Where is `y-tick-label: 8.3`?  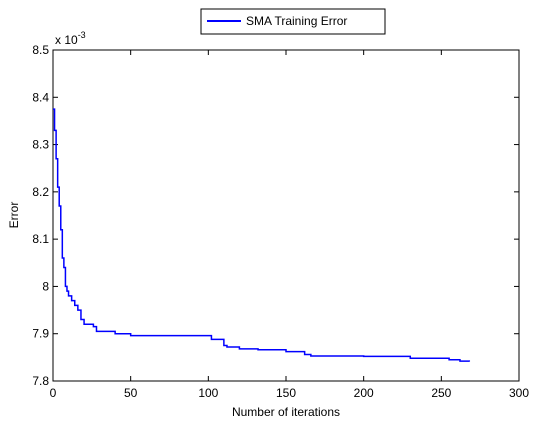
y-tick-label: 8.3 is located at coordinates (40, 145).